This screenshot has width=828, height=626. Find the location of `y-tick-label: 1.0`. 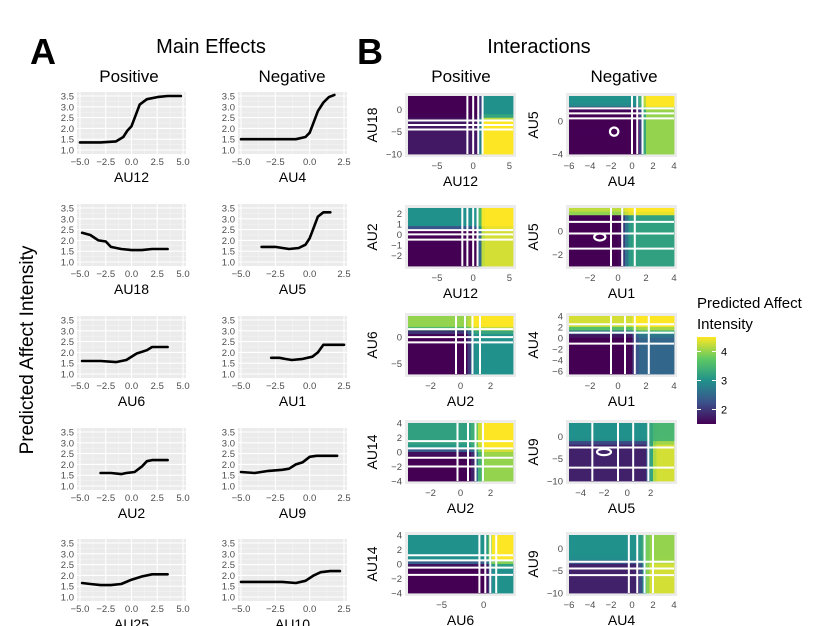

y-tick-label: 1.0 is located at coordinates (67, 487).